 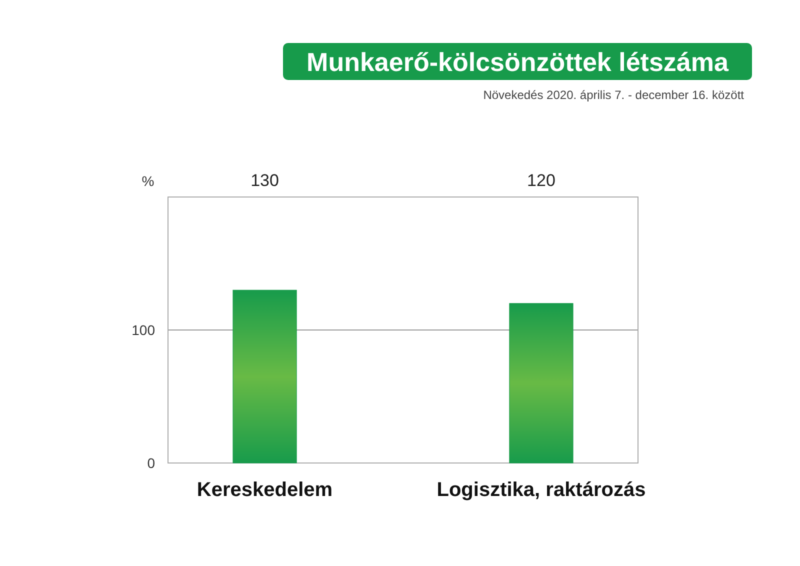 What do you see at coordinates (264, 490) in the screenshot?
I see `x-tick-label: Kereskedelem` at bounding box center [264, 490].